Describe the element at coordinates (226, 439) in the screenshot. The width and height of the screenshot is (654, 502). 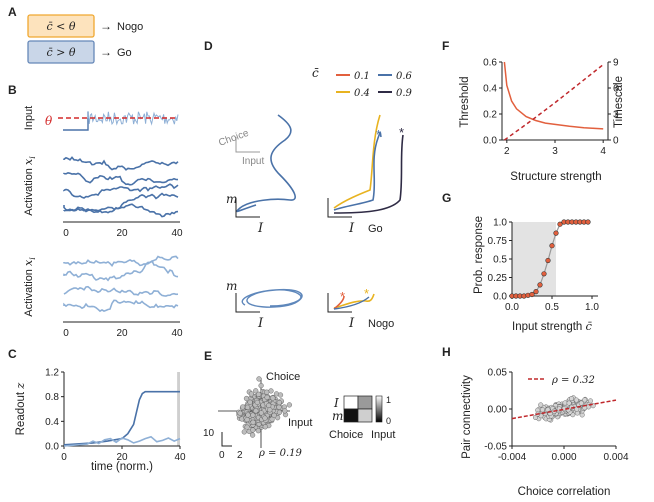
I see `e-scalebar` at that location.